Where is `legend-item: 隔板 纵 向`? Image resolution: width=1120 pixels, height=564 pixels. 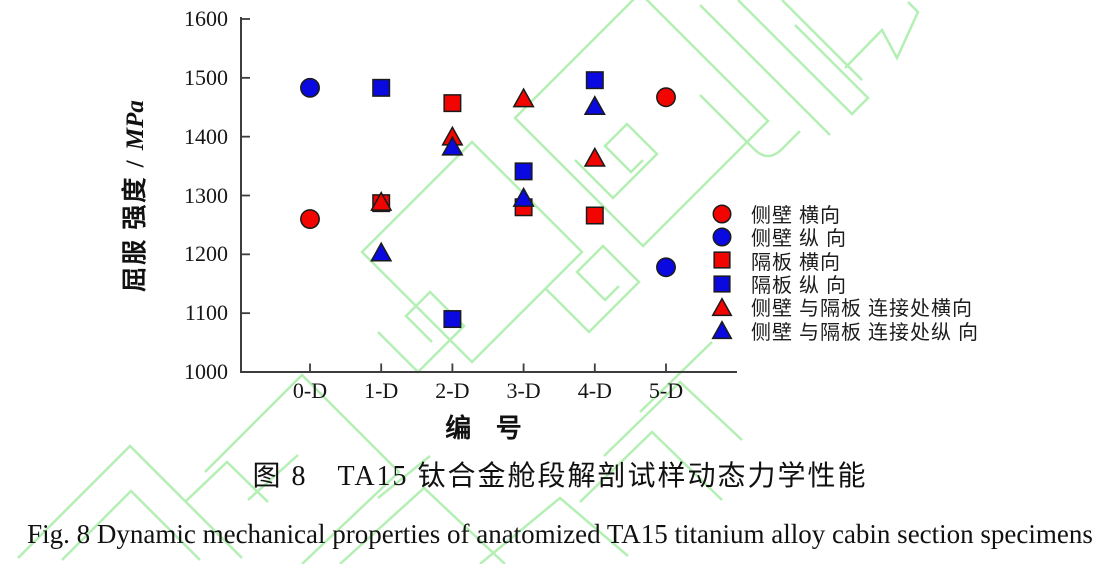 legend-item: 隔板 纵 向 is located at coordinates (844, 285).